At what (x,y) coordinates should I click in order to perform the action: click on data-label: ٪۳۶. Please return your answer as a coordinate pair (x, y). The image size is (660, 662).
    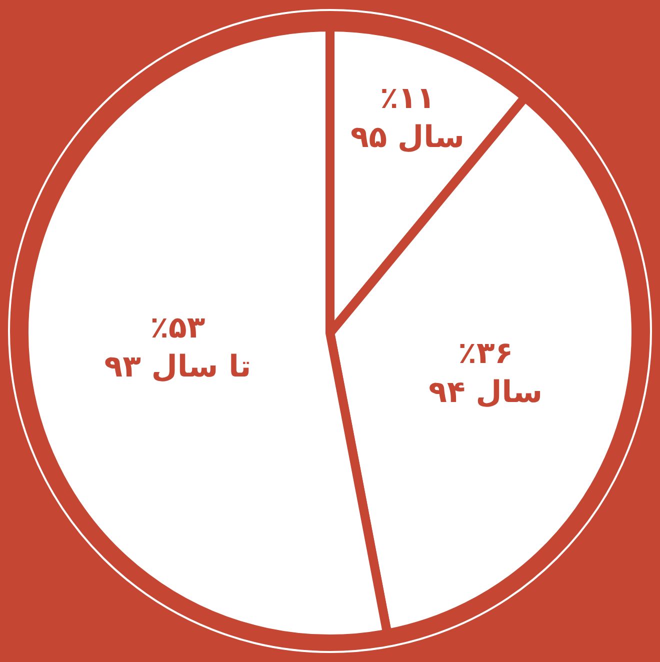
    Looking at the image, I should click on (486, 353).